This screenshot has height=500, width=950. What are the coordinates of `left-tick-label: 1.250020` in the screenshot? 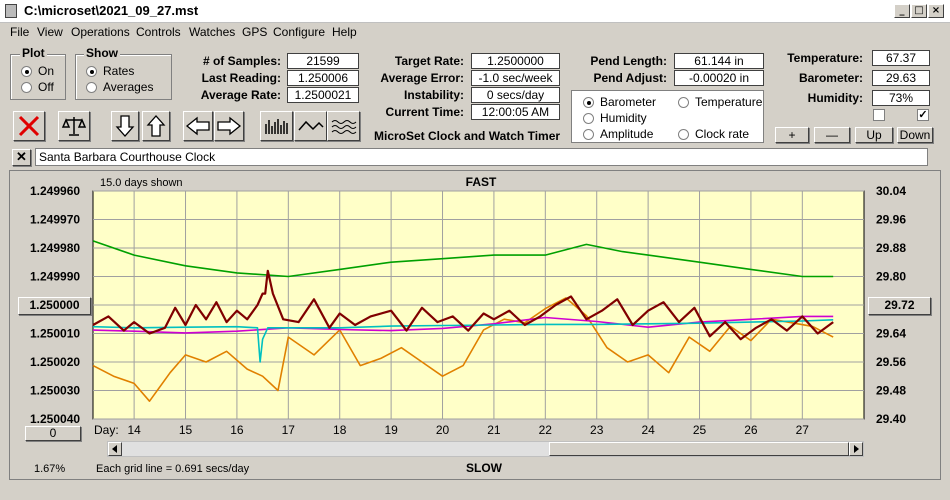 It's located at (55, 362).